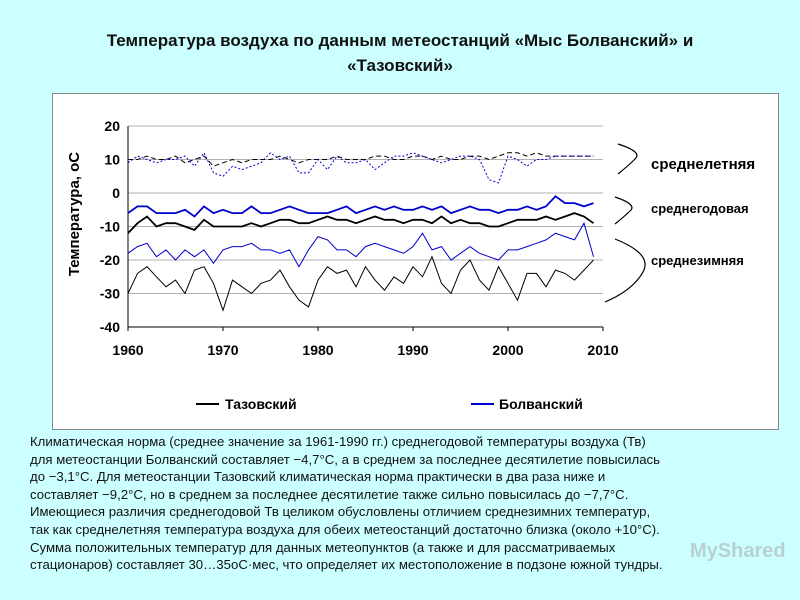  I want to click on series-line-summer-tazovsky, so click(361, 159).